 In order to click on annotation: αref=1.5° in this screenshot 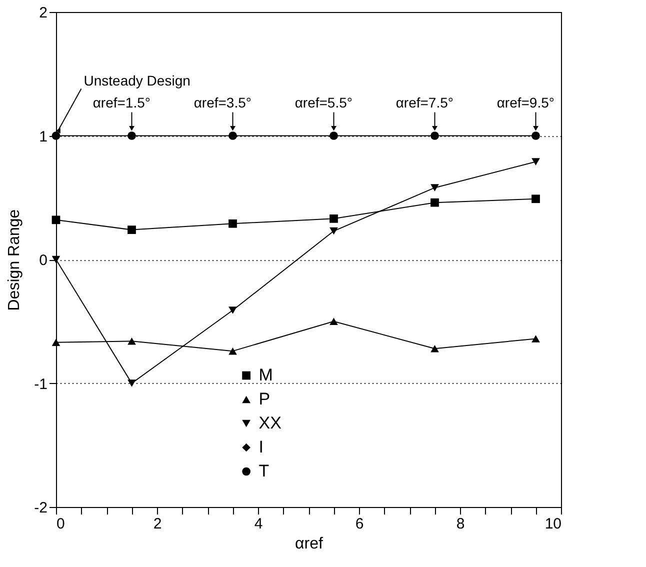, I will do `click(121, 102)`.